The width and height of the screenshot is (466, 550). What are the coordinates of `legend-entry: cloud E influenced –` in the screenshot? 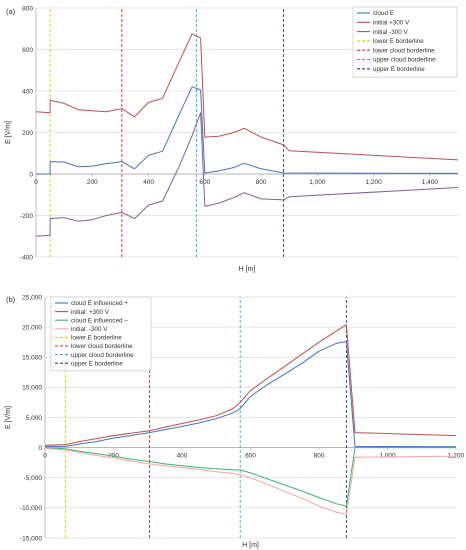 It's located at (99, 320).